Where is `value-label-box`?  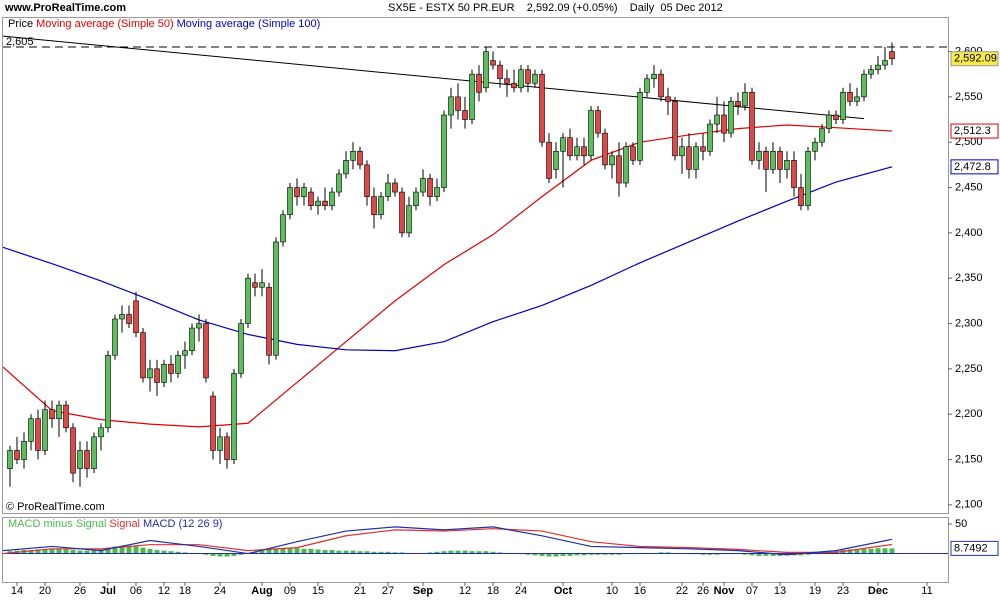 value-label-box is located at coordinates (974, 59).